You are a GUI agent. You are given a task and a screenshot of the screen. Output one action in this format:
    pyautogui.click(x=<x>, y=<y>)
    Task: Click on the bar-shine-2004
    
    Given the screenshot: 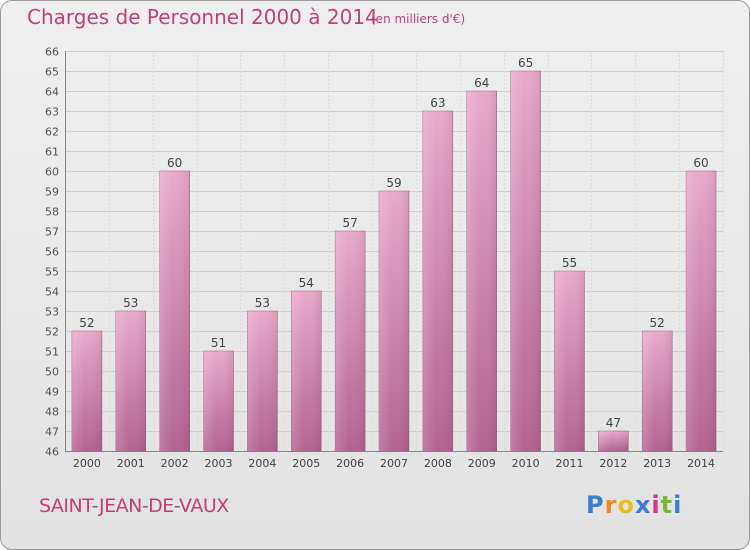 What is the action you would take?
    pyautogui.click(x=262, y=381)
    